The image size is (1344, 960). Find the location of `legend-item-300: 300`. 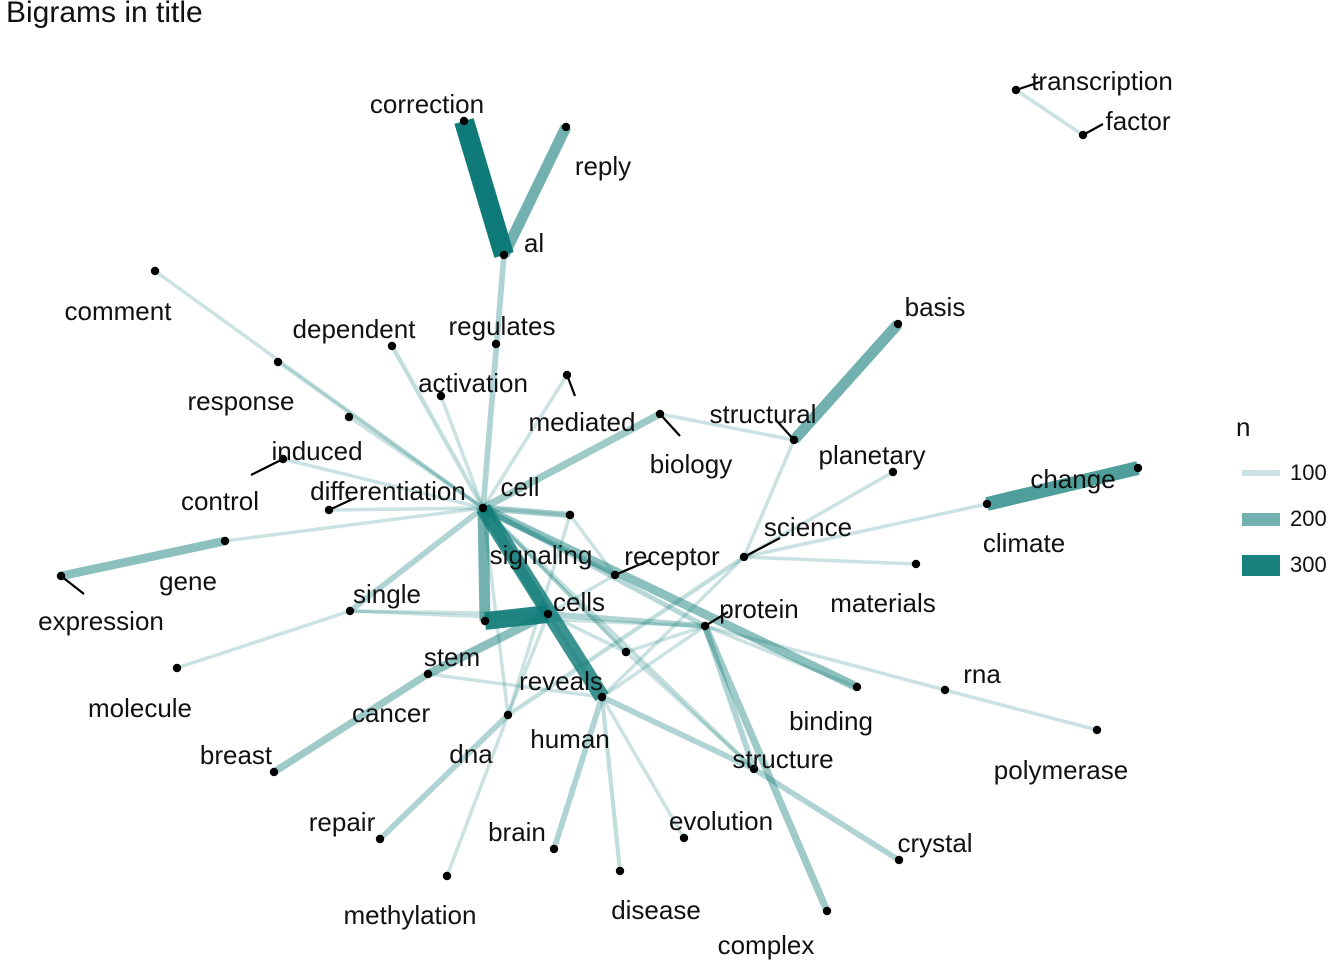

legend-item-300: 300 is located at coordinates (1287, 564).